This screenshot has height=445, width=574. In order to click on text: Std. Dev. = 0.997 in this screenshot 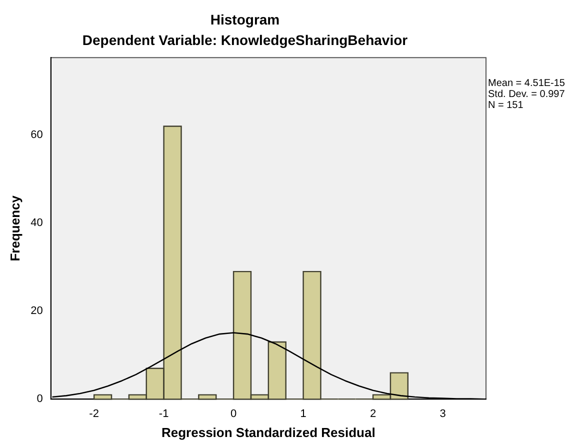, I will do `click(526, 94)`.